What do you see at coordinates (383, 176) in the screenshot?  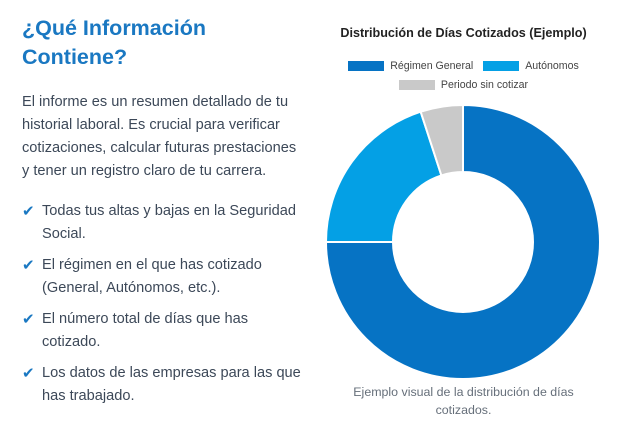 I see `slice-autonomos` at bounding box center [383, 176].